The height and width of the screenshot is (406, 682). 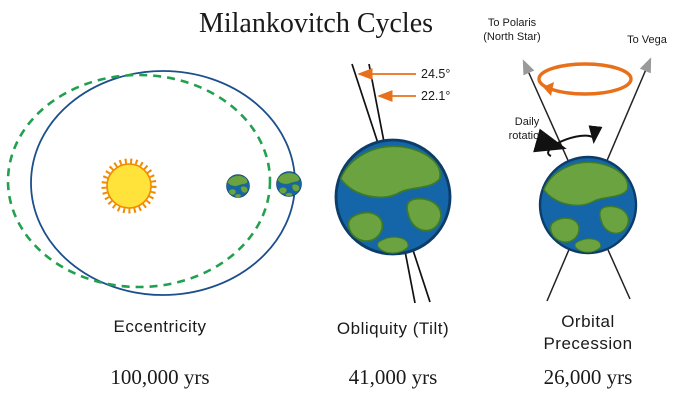 I want to click on daily-rotation-label-line1: Daily, so click(x=527, y=122).